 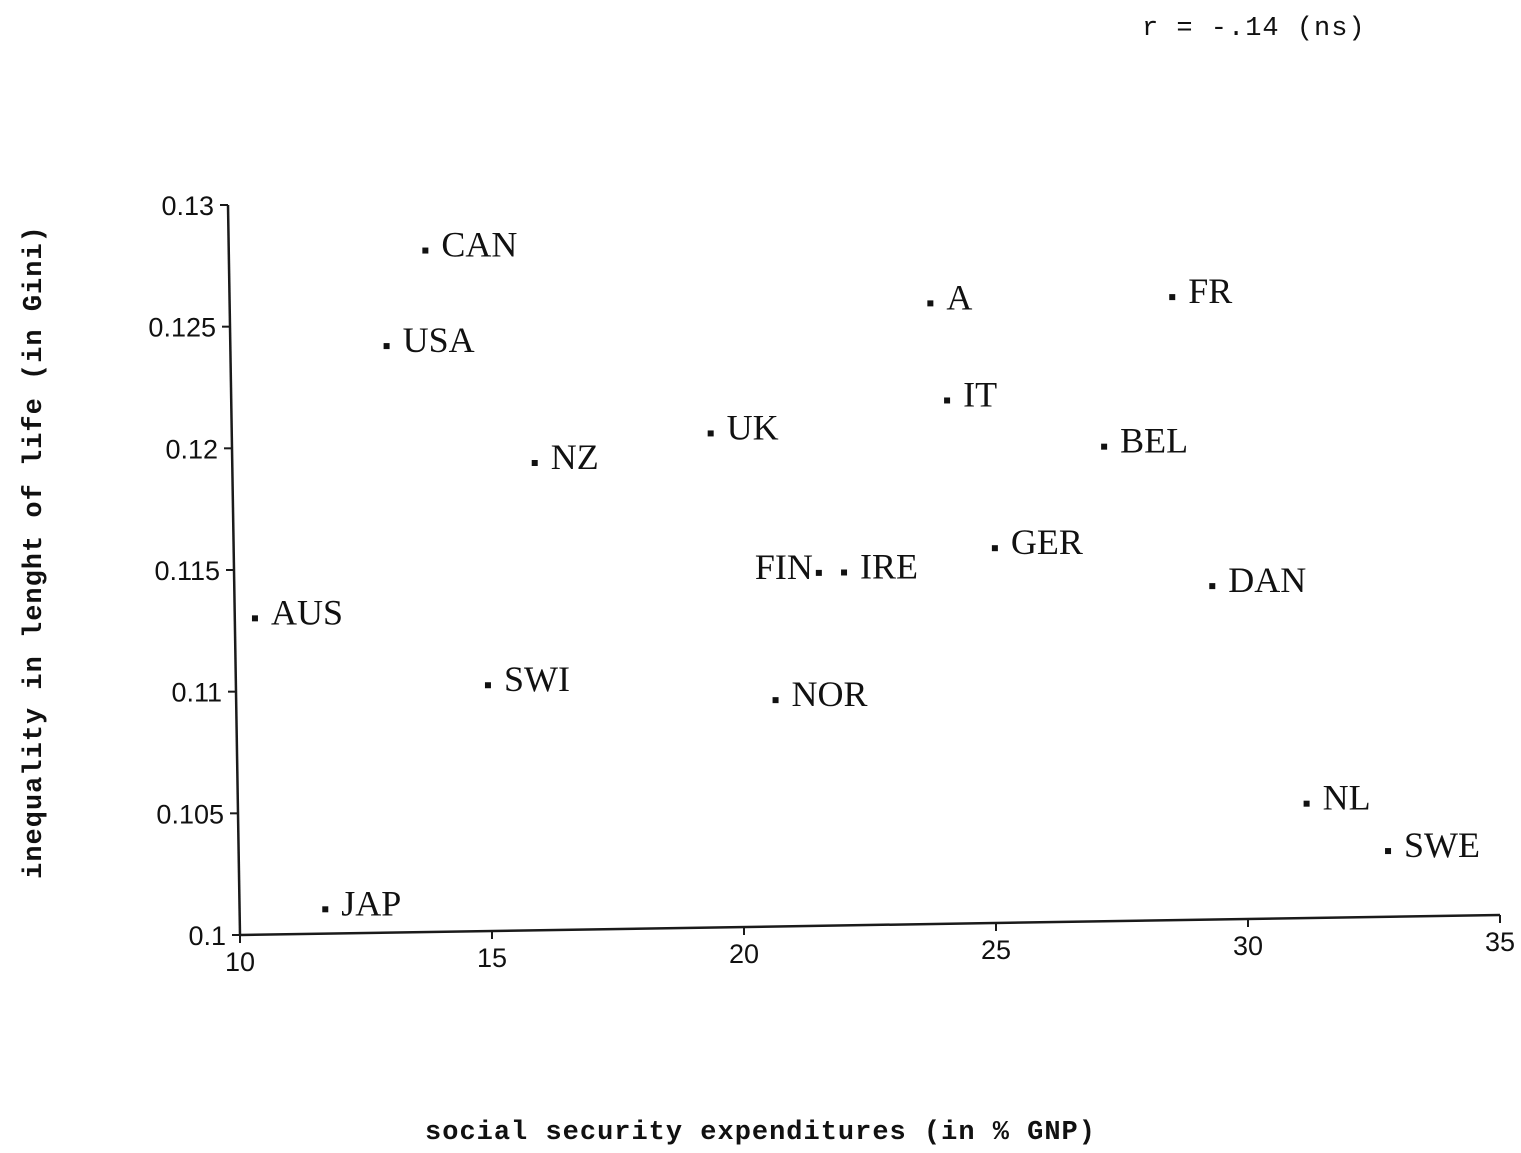 What do you see at coordinates (575, 457) in the screenshot?
I see `point-label: NZ` at bounding box center [575, 457].